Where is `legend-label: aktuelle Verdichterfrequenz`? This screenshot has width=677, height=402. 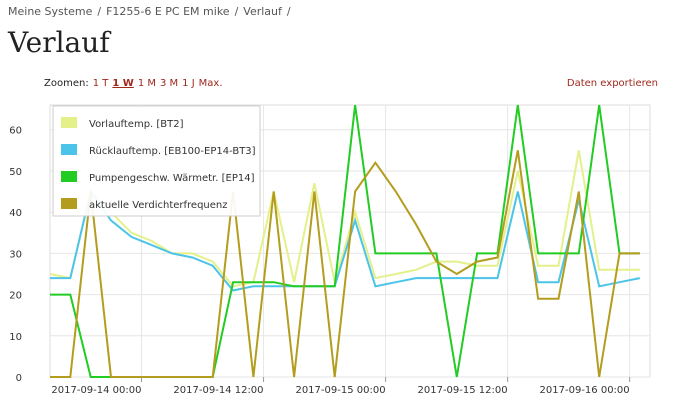
legend-label: aktuelle Verdichterfrequenz is located at coordinates (158, 205).